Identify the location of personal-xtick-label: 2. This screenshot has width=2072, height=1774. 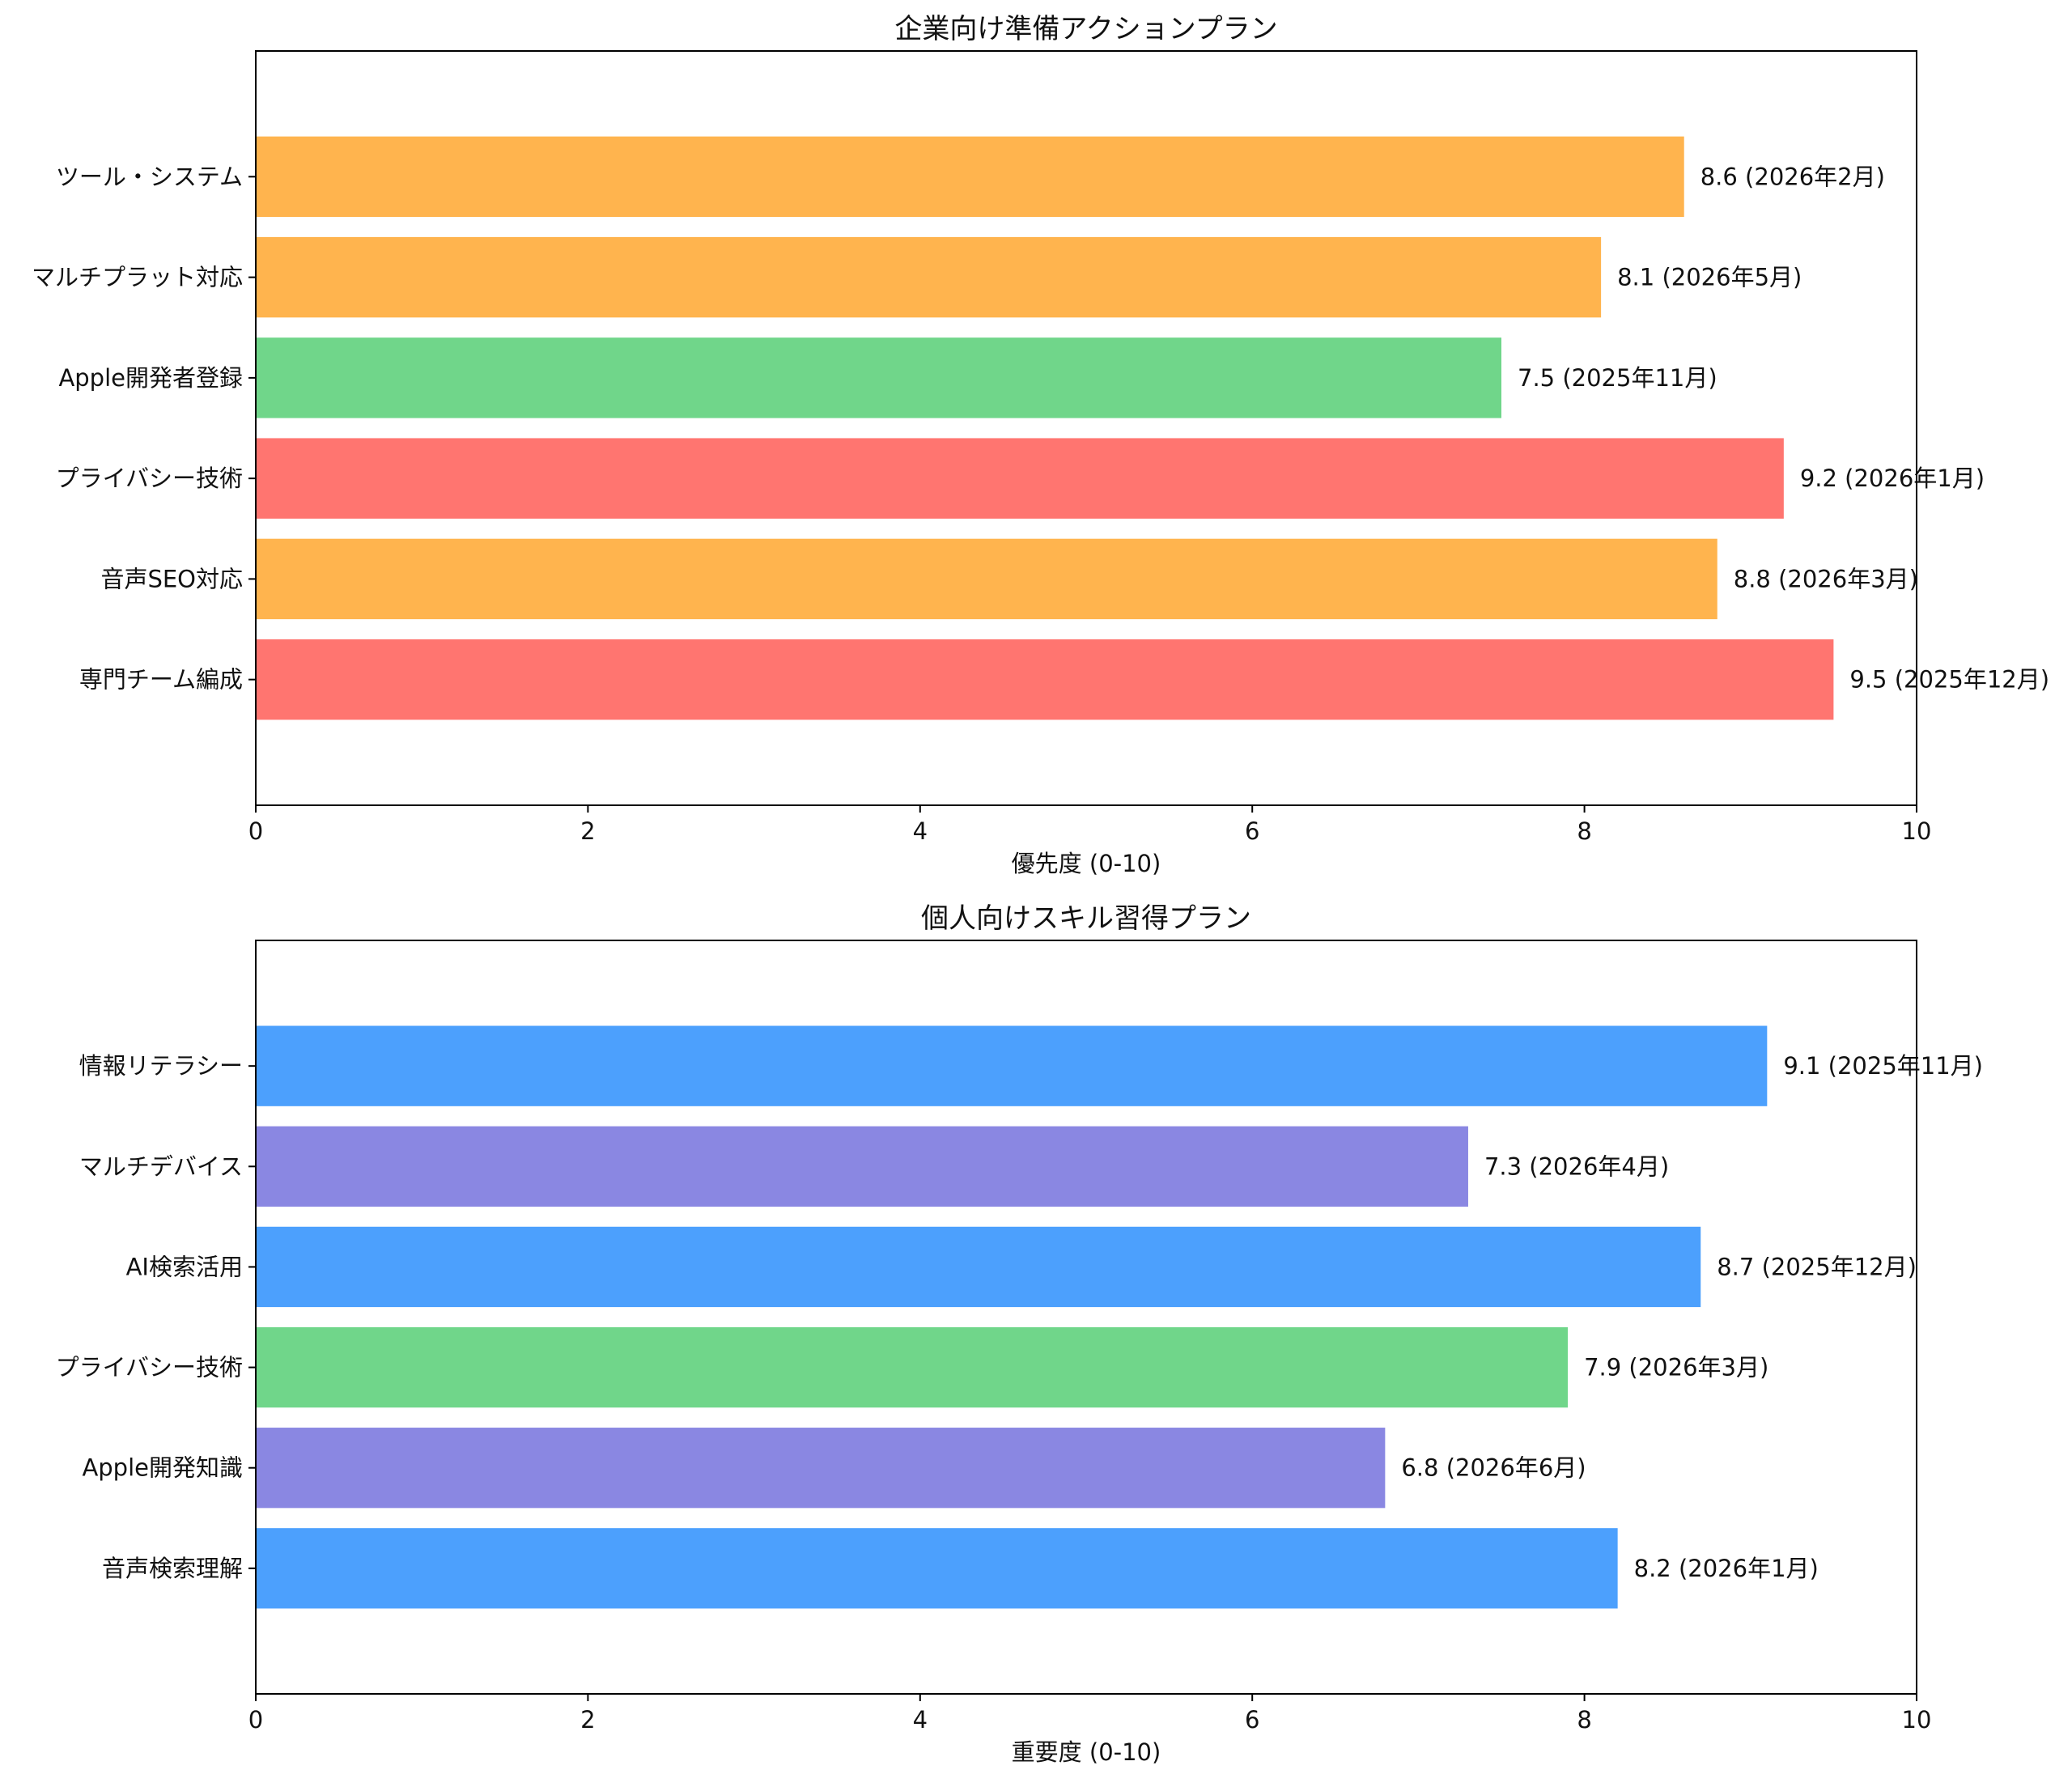
(587, 1720).